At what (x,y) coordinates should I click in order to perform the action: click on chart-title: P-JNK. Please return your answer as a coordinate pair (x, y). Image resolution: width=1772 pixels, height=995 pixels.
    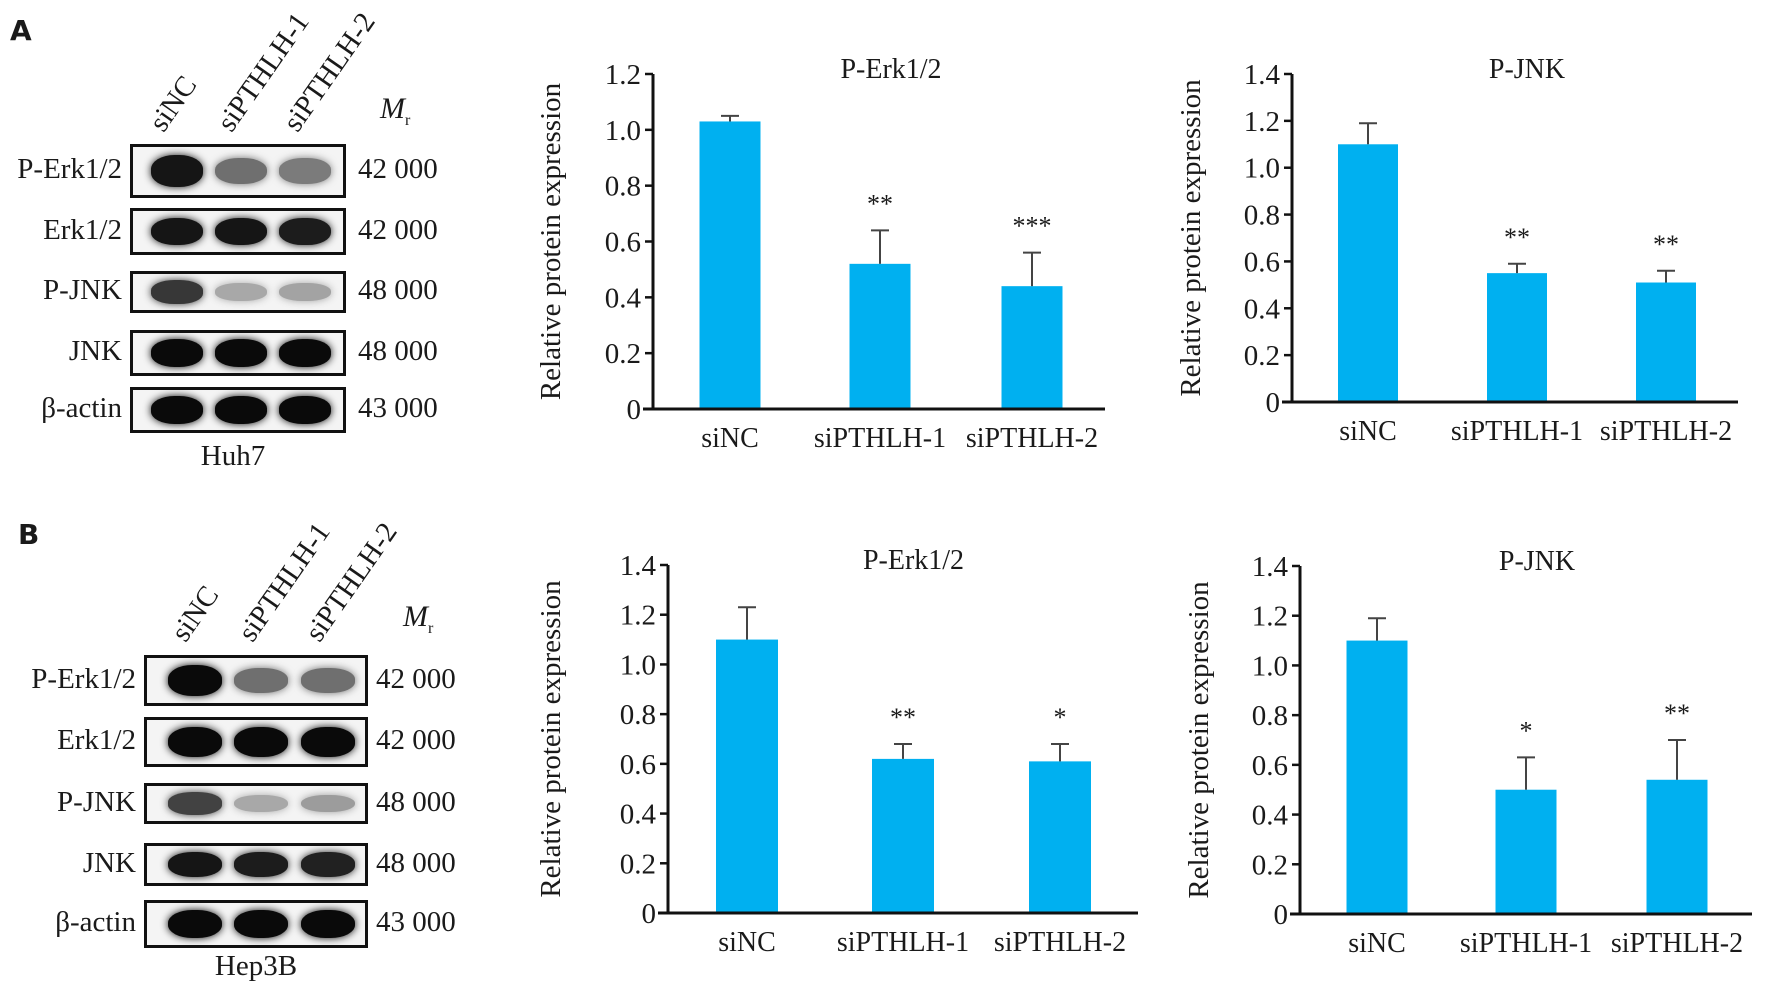
    Looking at the image, I should click on (1537, 561).